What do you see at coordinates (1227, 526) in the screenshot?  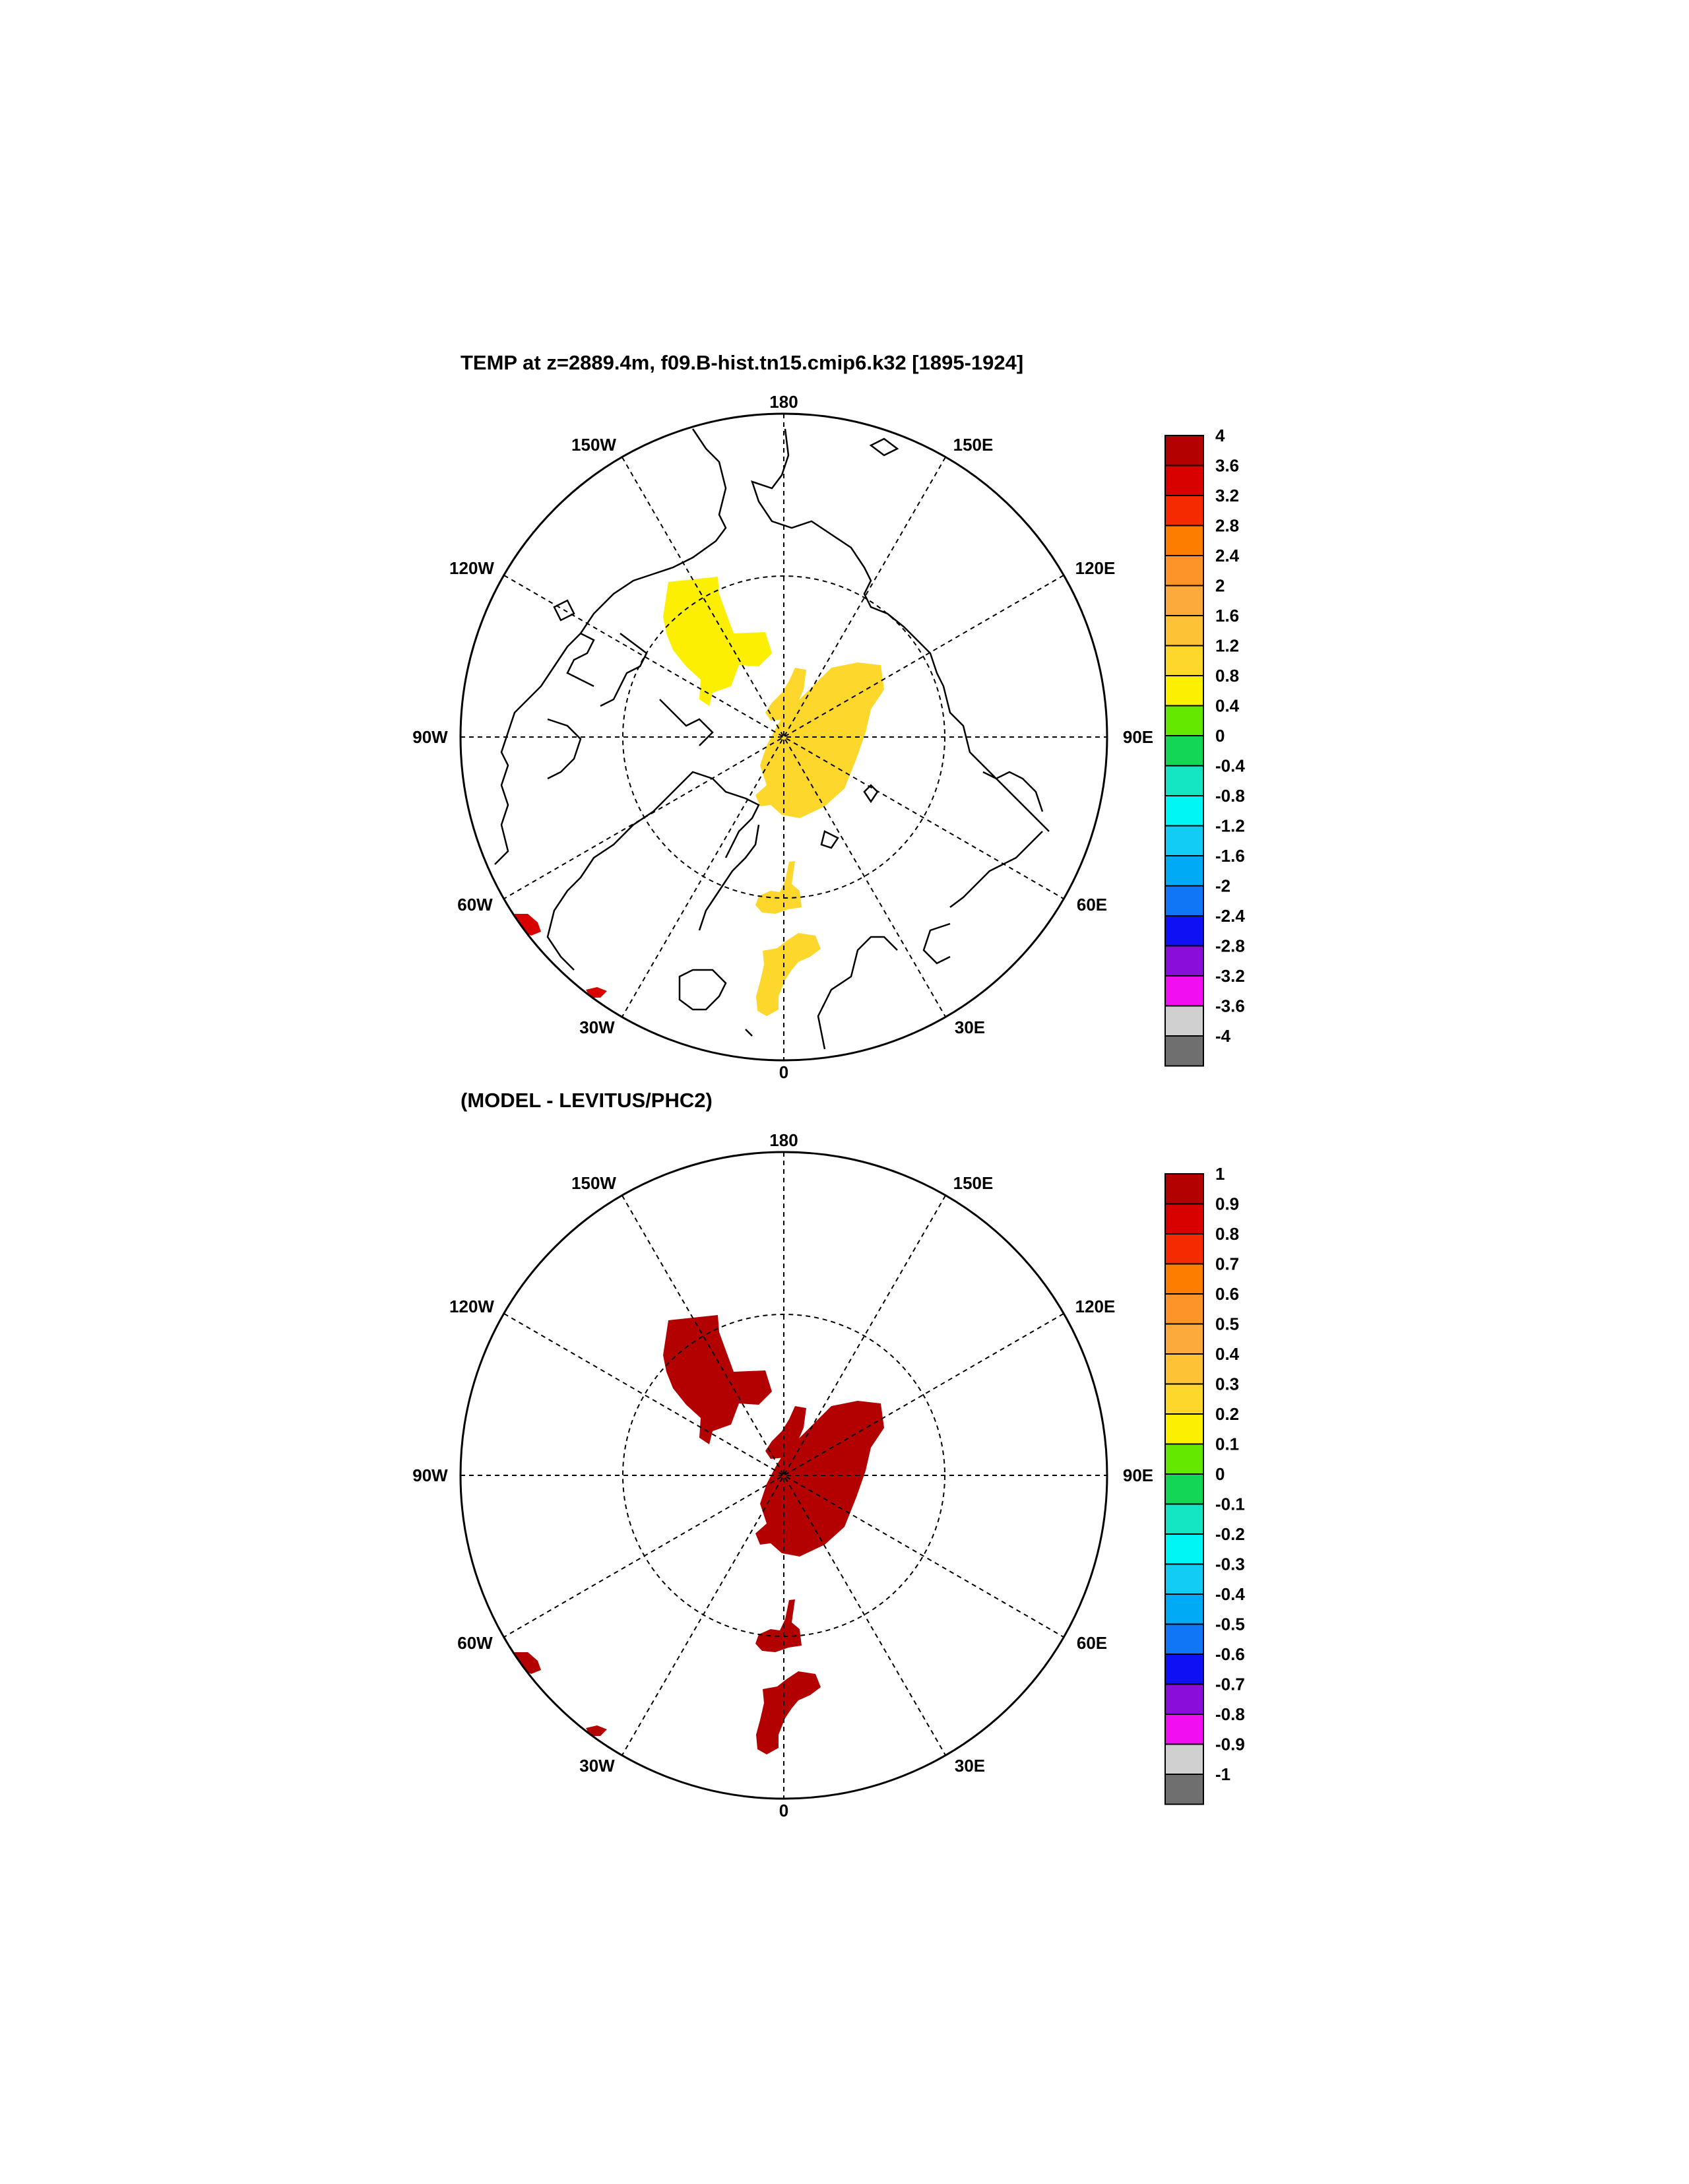 I see `top-colorbar-label: 2.8` at bounding box center [1227, 526].